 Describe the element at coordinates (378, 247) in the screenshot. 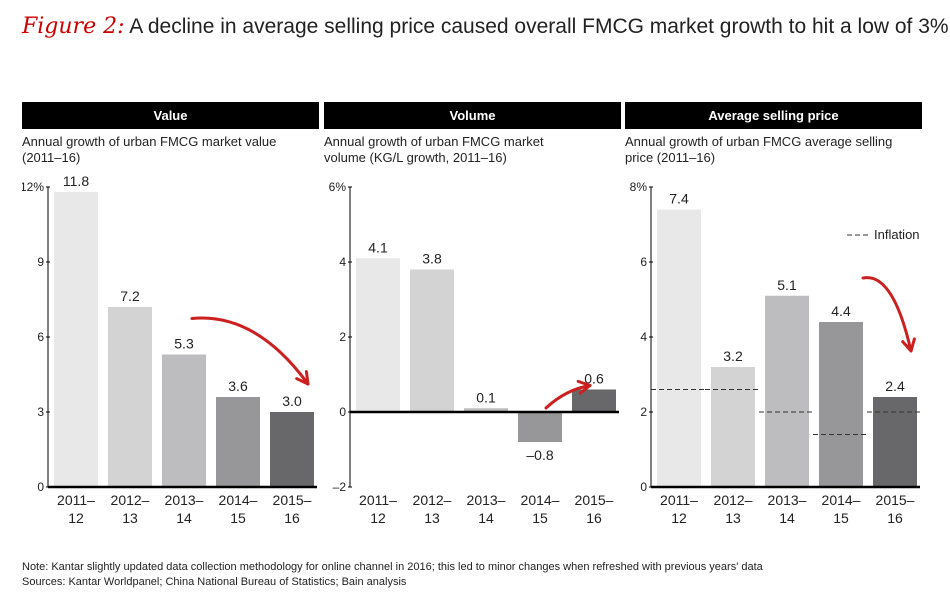

I see `value-label: 4.1` at that location.